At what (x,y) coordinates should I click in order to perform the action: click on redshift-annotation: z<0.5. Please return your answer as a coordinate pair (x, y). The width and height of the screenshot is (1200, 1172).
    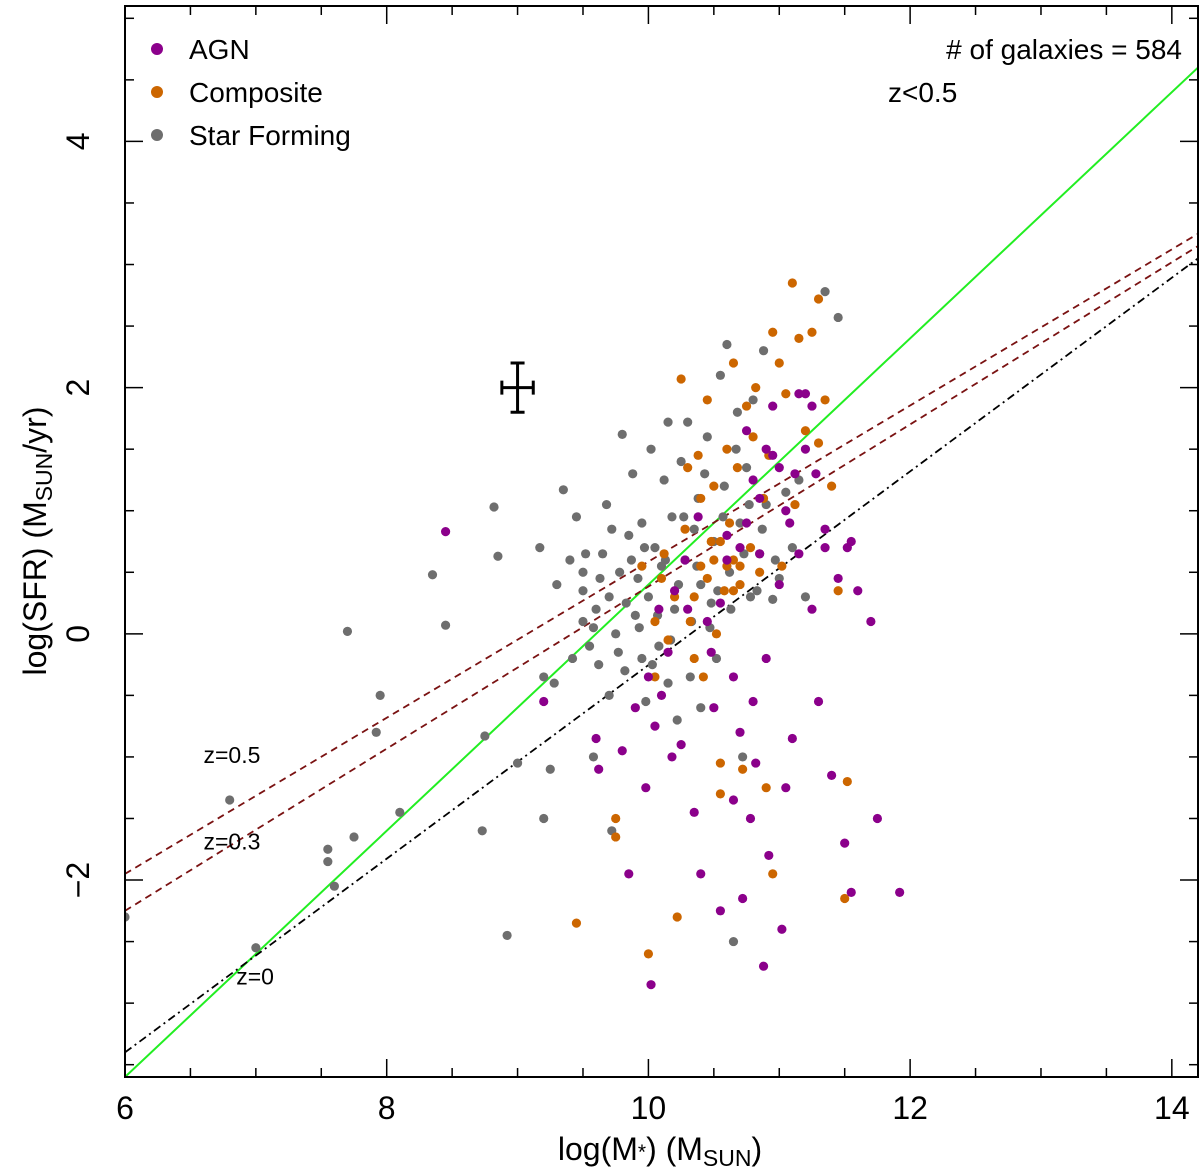
    Looking at the image, I should click on (922, 92).